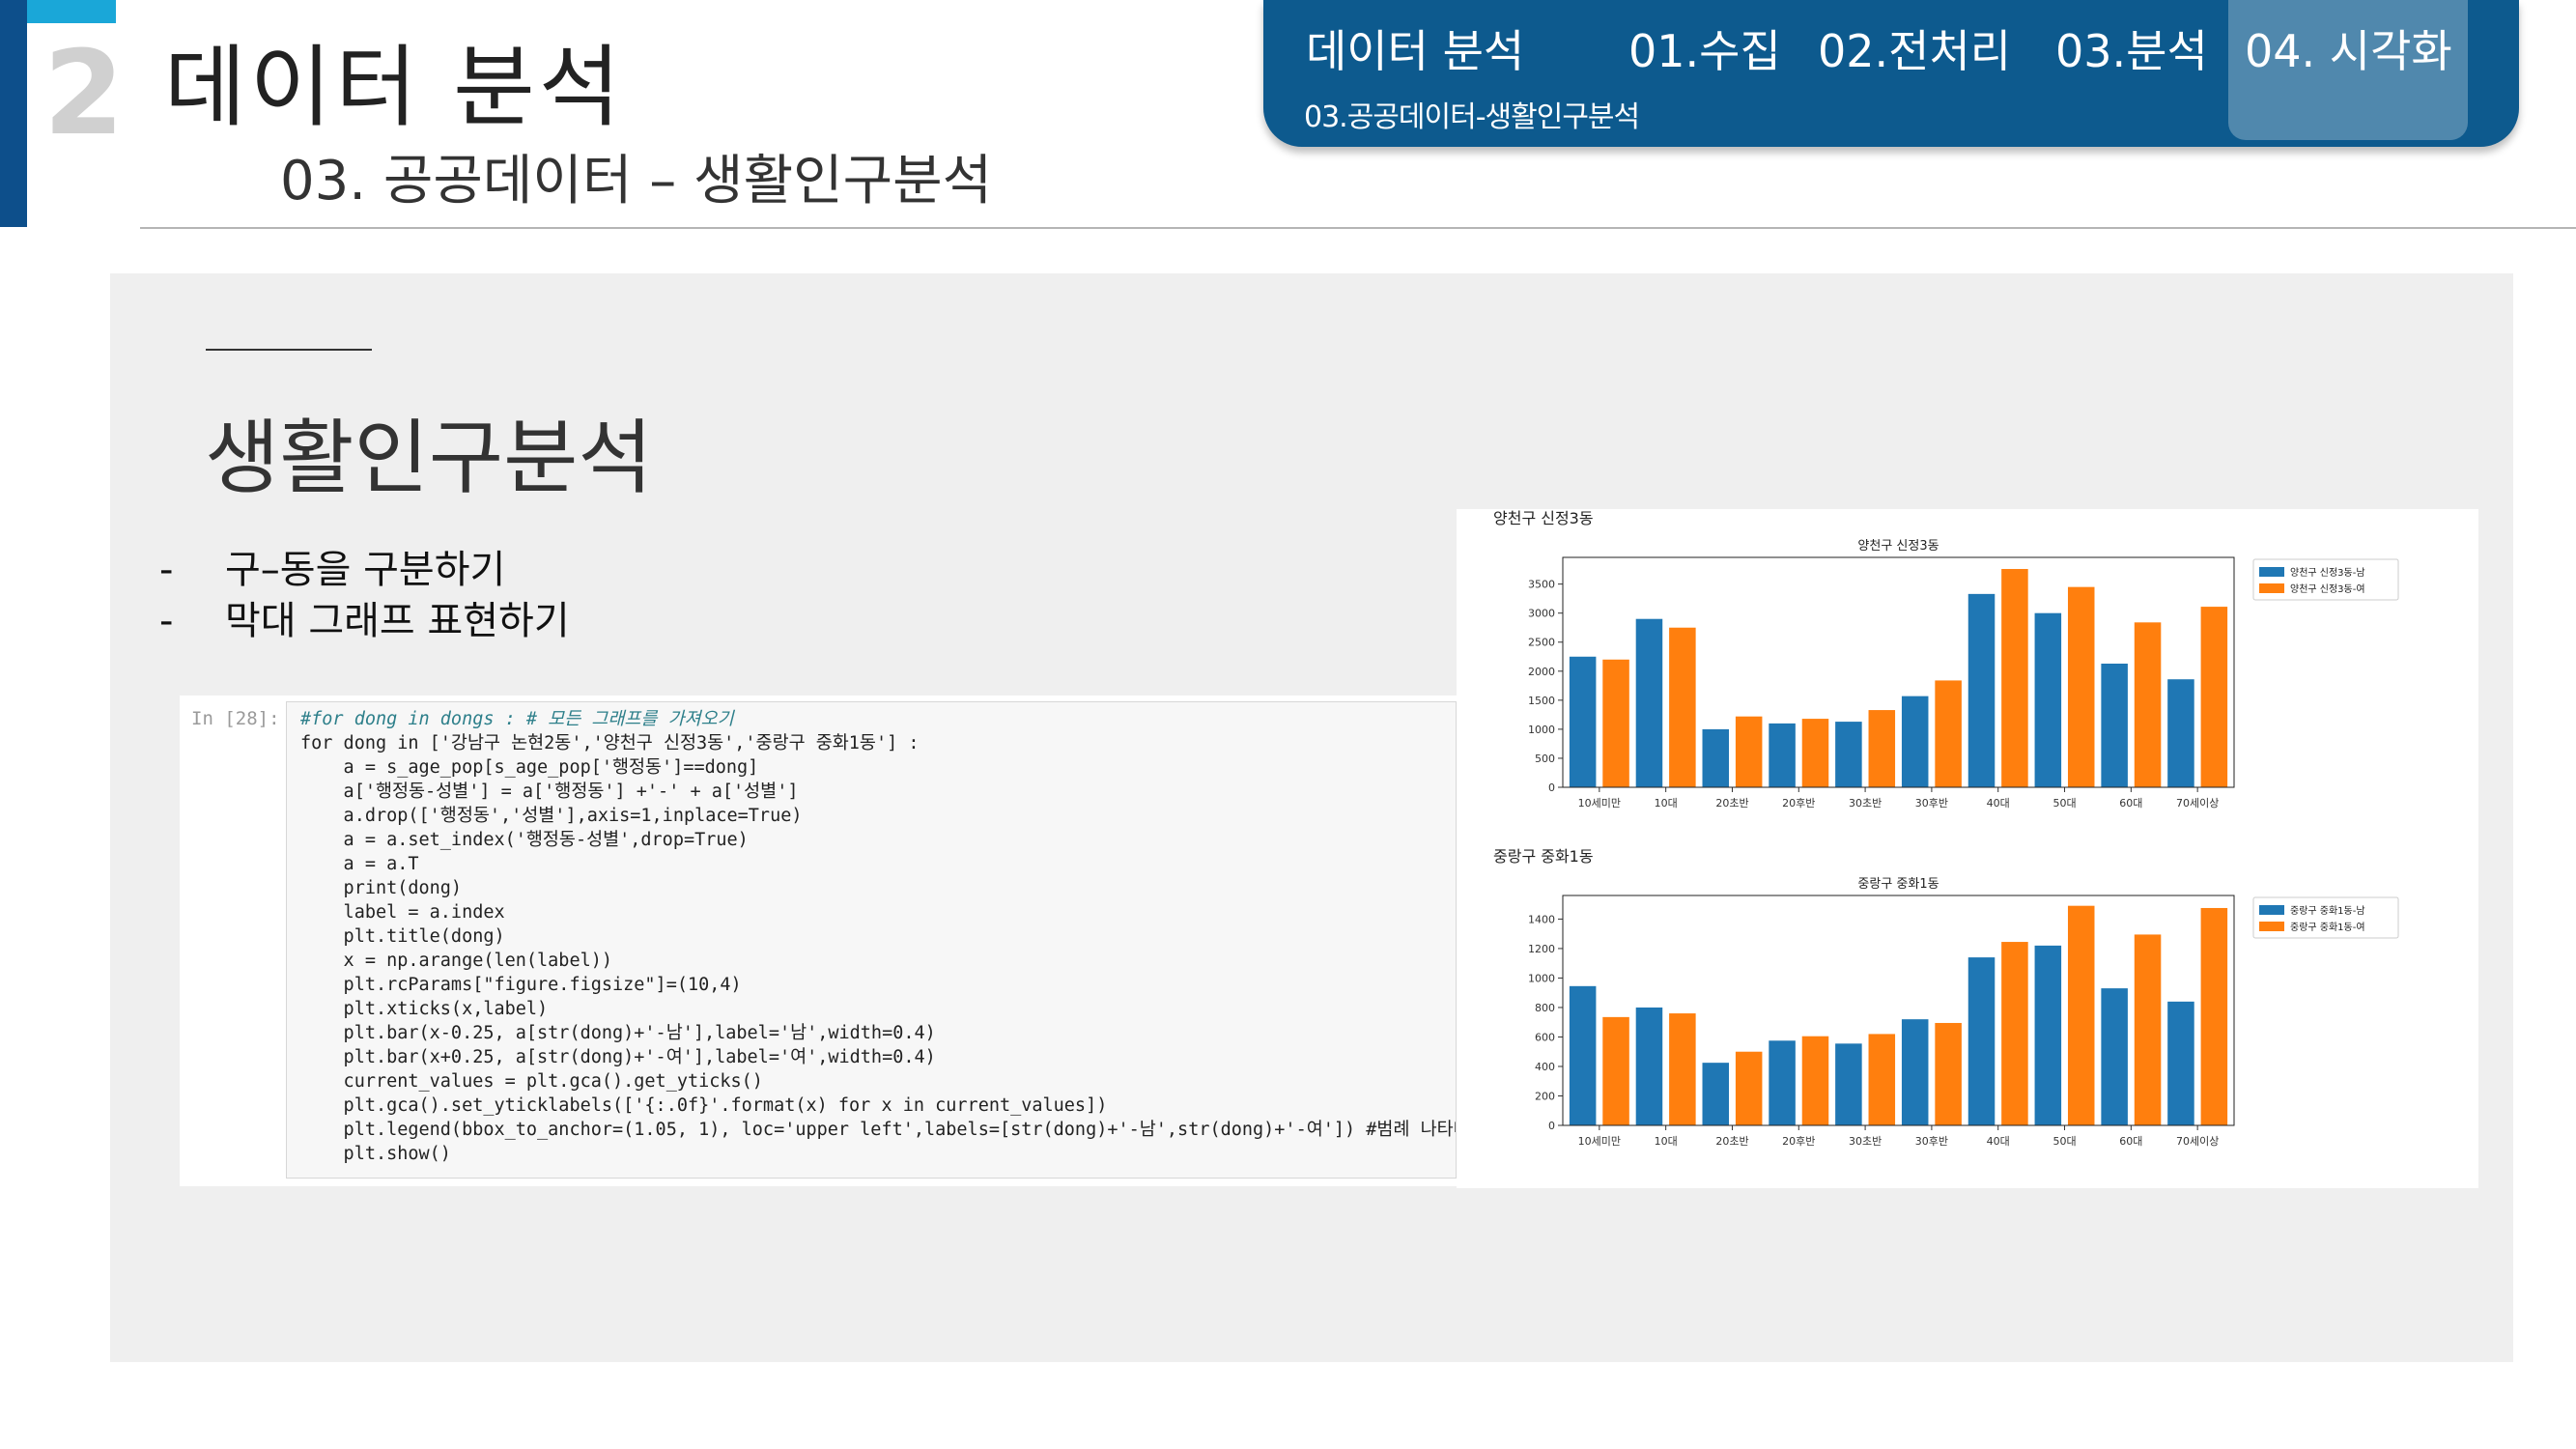 The height and width of the screenshot is (1449, 2576). I want to click on code-line: plt.rcParams["figure.figsize"]=(10,4), so click(521, 985).